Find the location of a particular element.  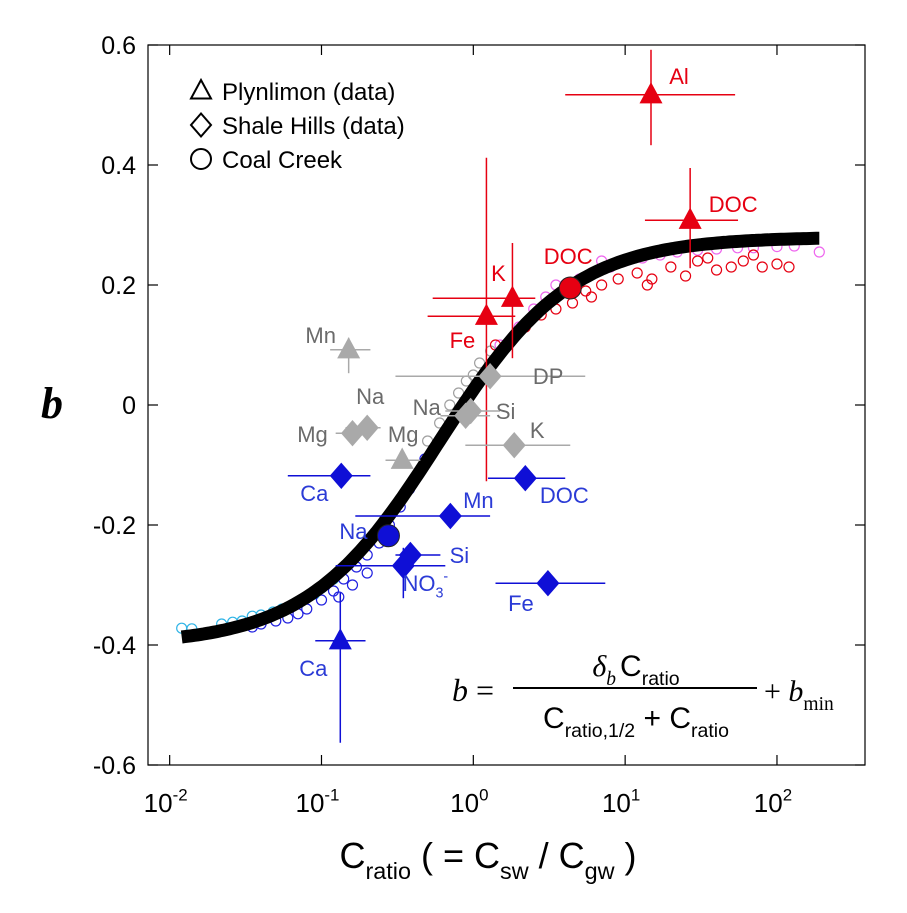

x-tick-label-part: -1 is located at coordinates (331, 794).